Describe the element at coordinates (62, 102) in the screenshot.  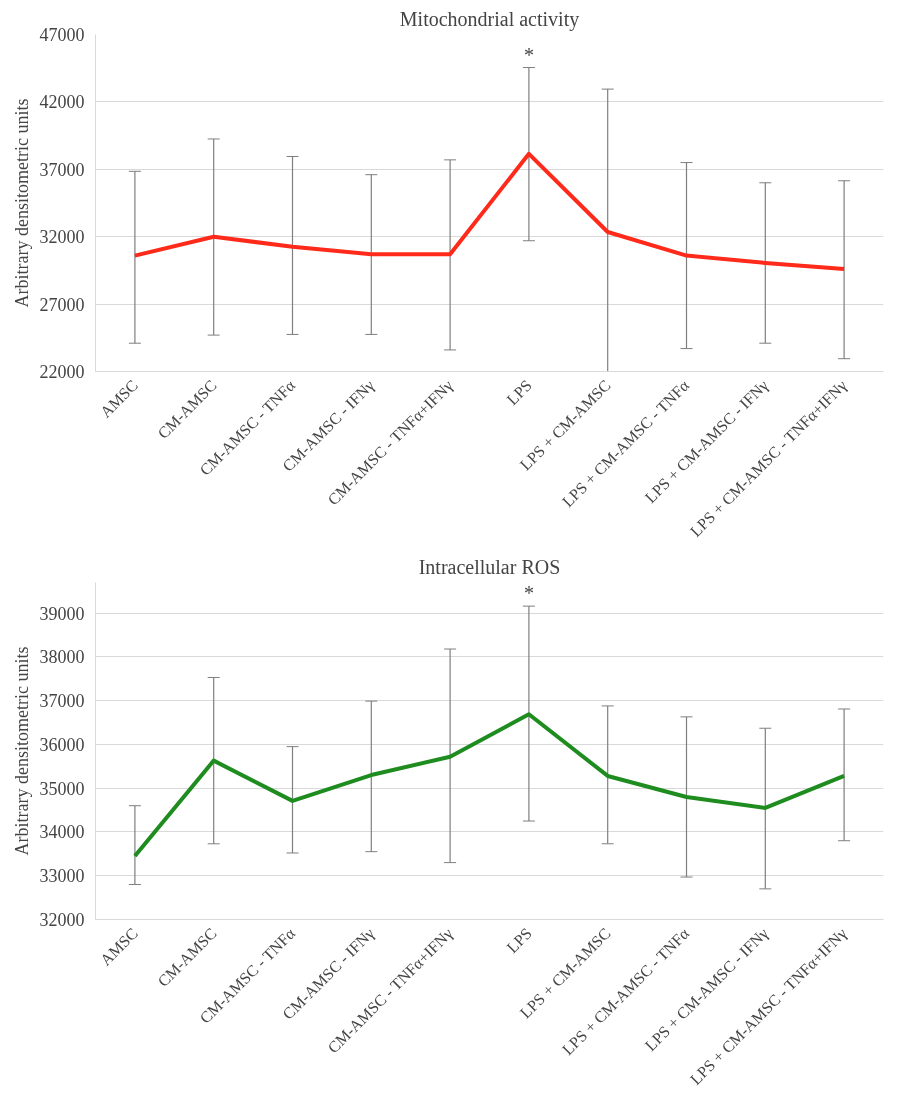
I see `y-tick-label: 42000` at that location.